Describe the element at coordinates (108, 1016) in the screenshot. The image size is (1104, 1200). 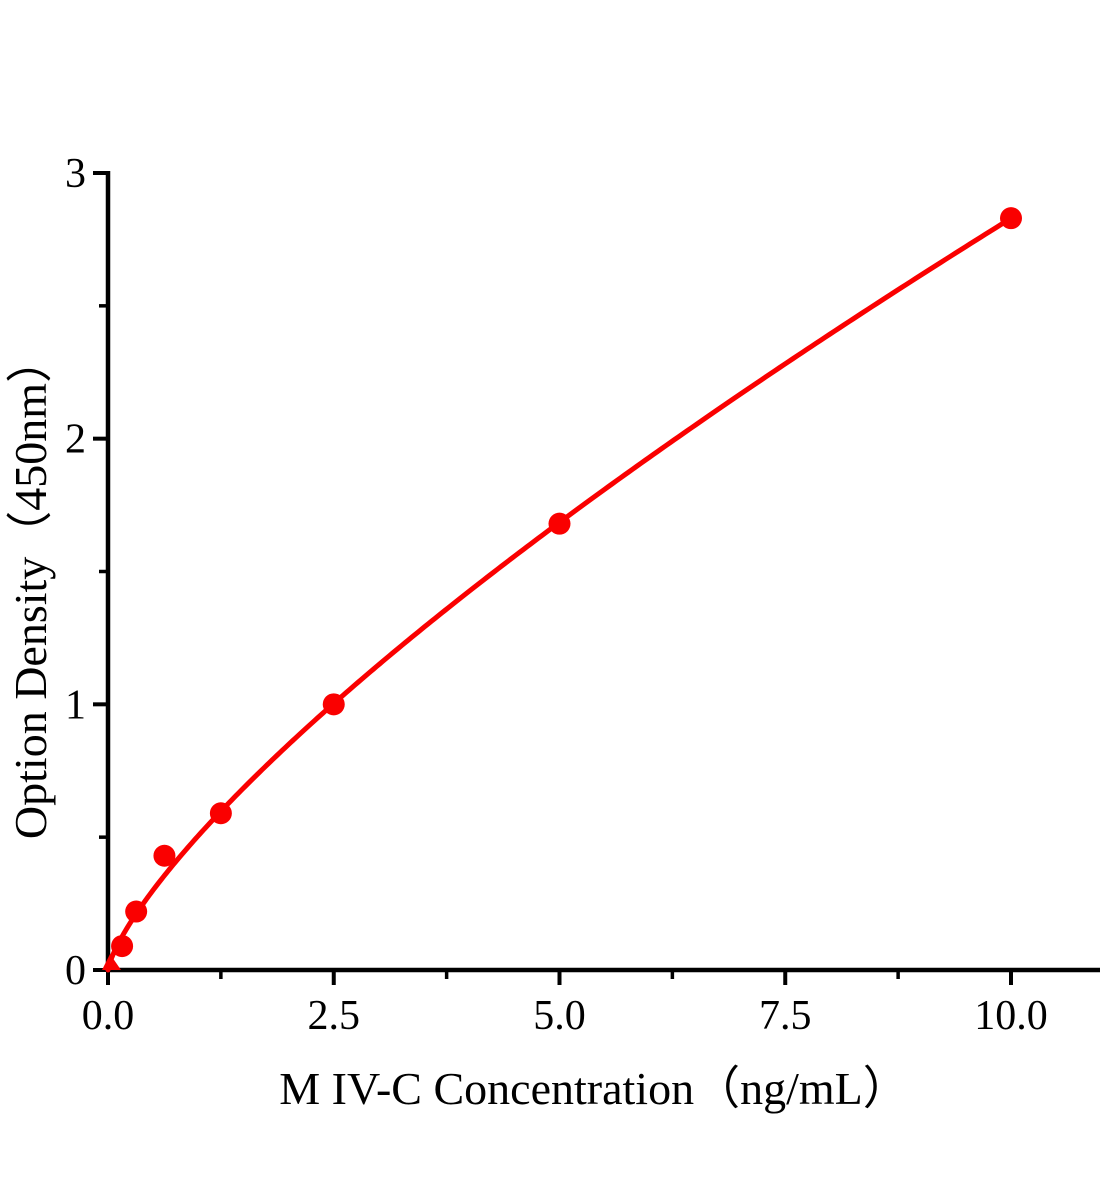
I see `x-tick-label: 0.0` at that location.